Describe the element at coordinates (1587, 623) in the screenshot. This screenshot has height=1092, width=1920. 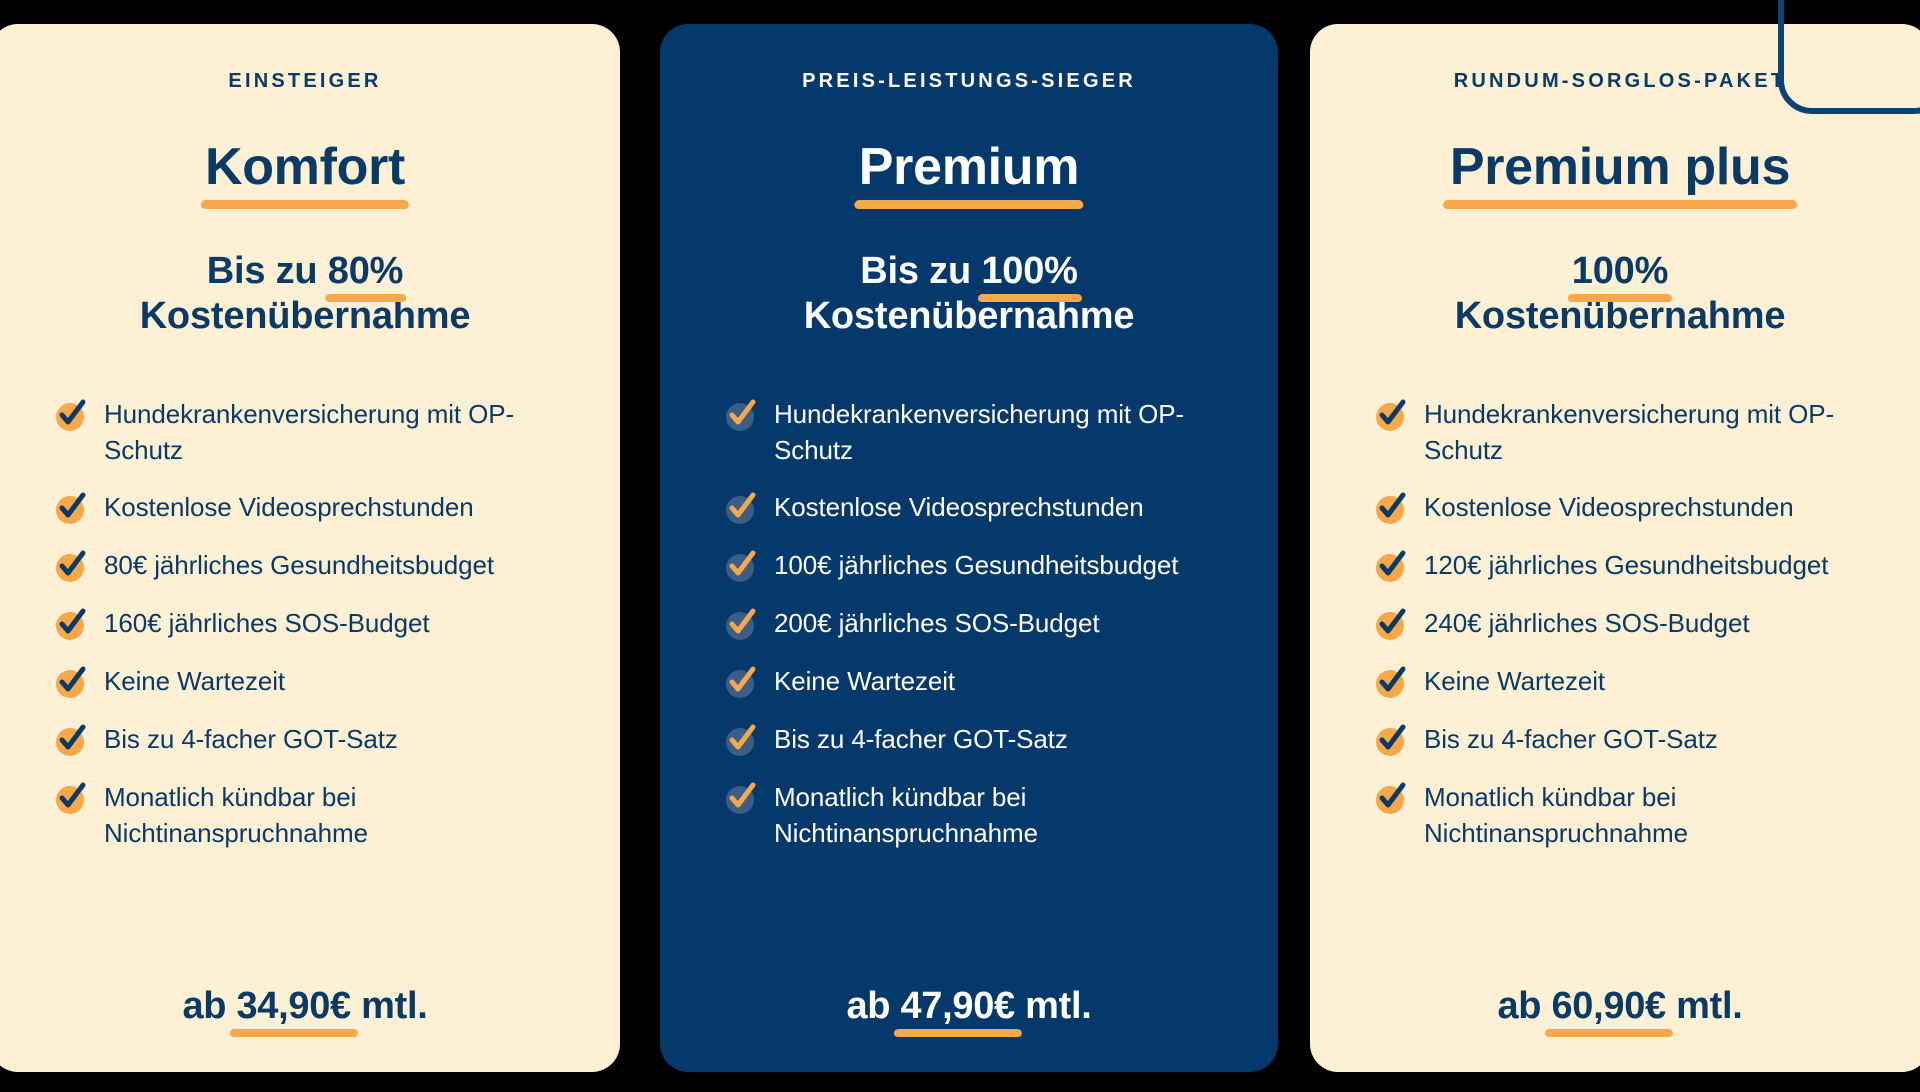
I see `feature-label: 240€ jährliches SOS-Budget` at that location.